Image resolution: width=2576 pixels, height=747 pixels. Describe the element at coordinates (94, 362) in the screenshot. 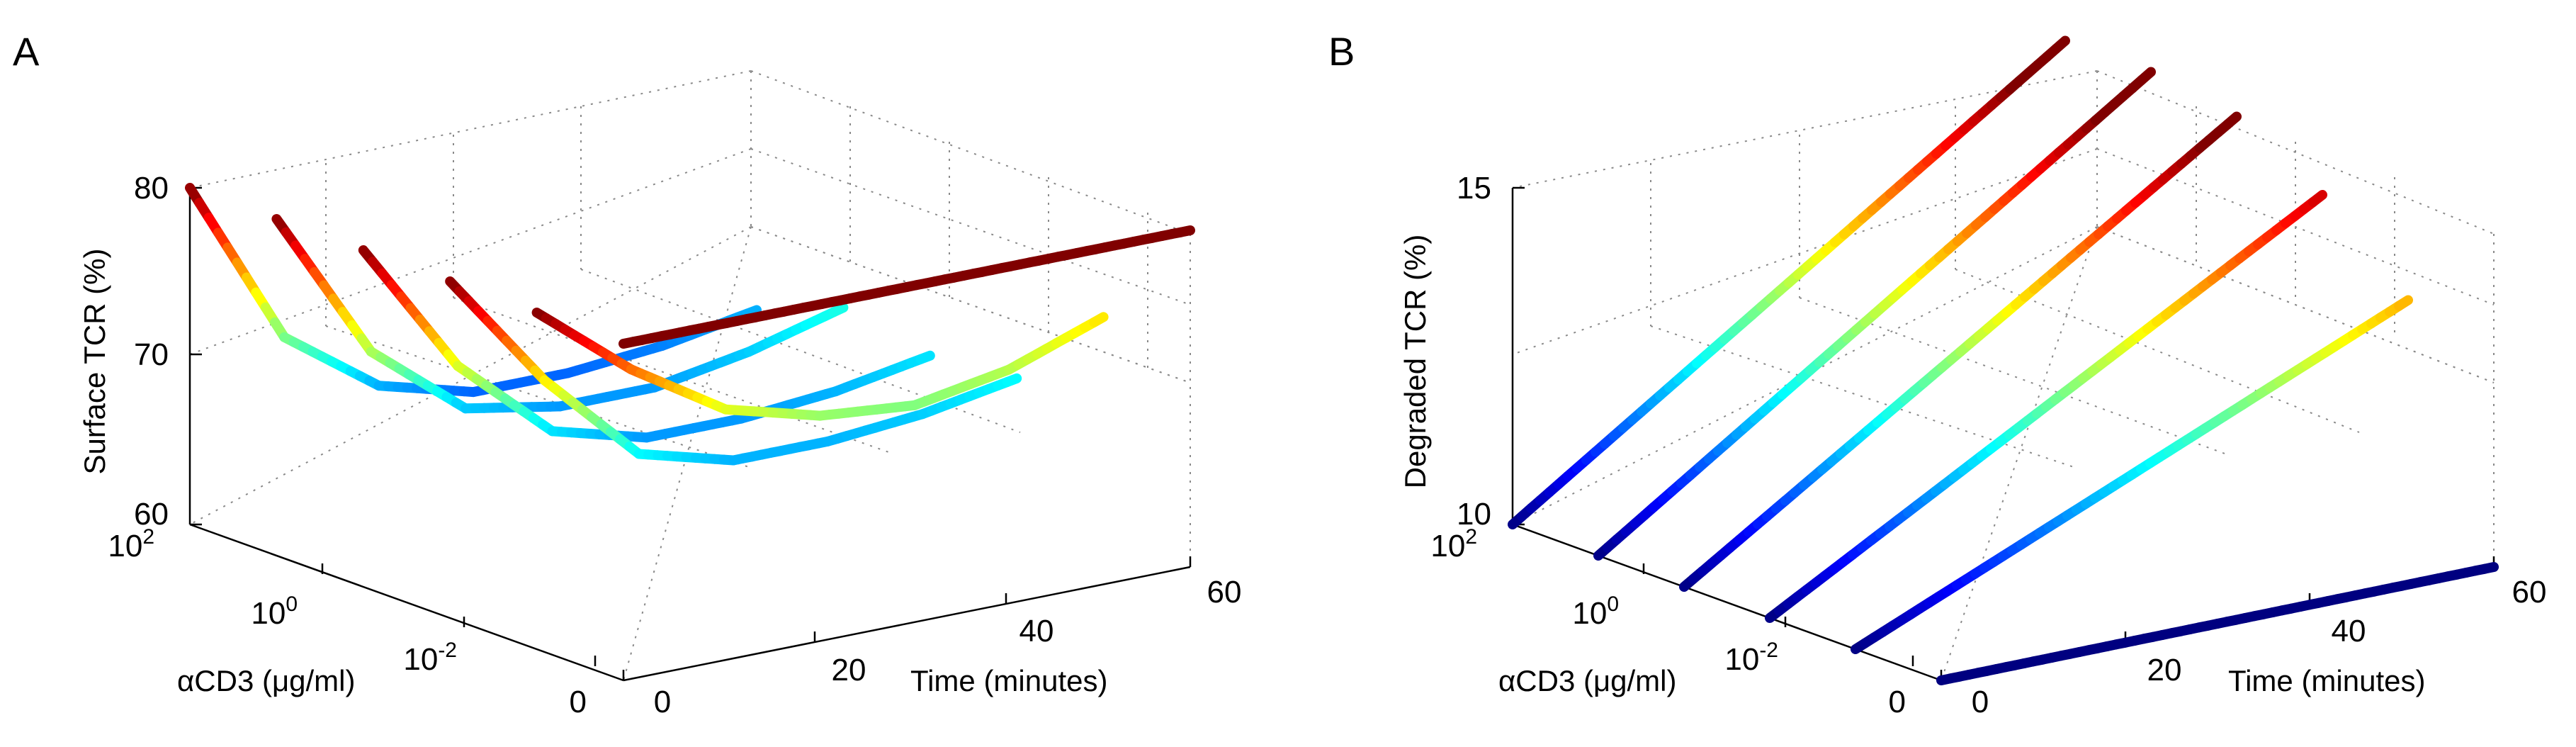

I see `z-axis-label-a: Surface TCR (%)` at that location.